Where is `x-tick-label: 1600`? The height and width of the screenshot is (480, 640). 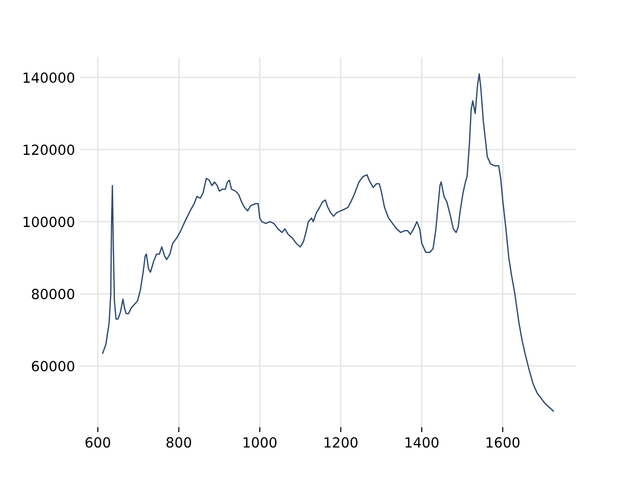
x-tick-label: 1600 is located at coordinates (503, 442).